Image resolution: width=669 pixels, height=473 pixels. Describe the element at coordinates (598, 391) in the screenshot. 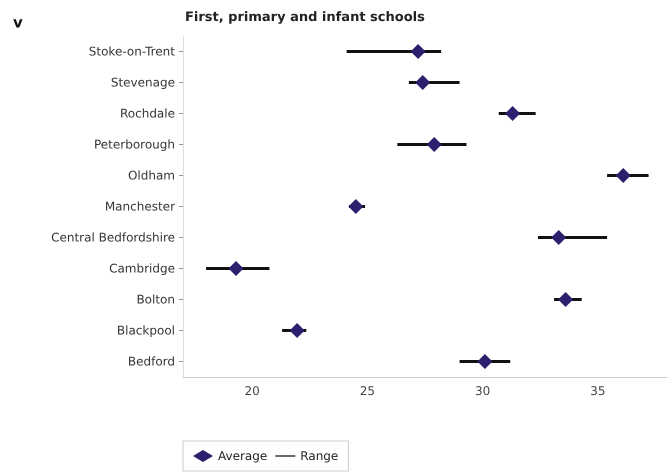

I see `x-tick-label: 35` at that location.